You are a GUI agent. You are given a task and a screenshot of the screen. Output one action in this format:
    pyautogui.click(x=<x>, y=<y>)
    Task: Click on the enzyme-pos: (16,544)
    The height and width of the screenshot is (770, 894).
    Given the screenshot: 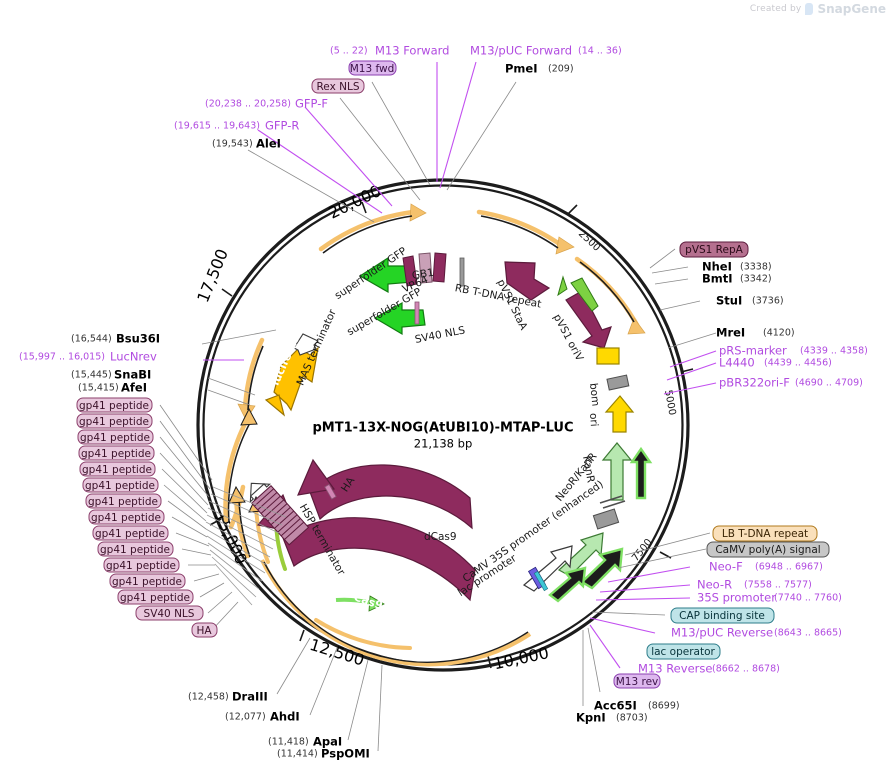 What is the action you would take?
    pyautogui.click(x=91, y=339)
    